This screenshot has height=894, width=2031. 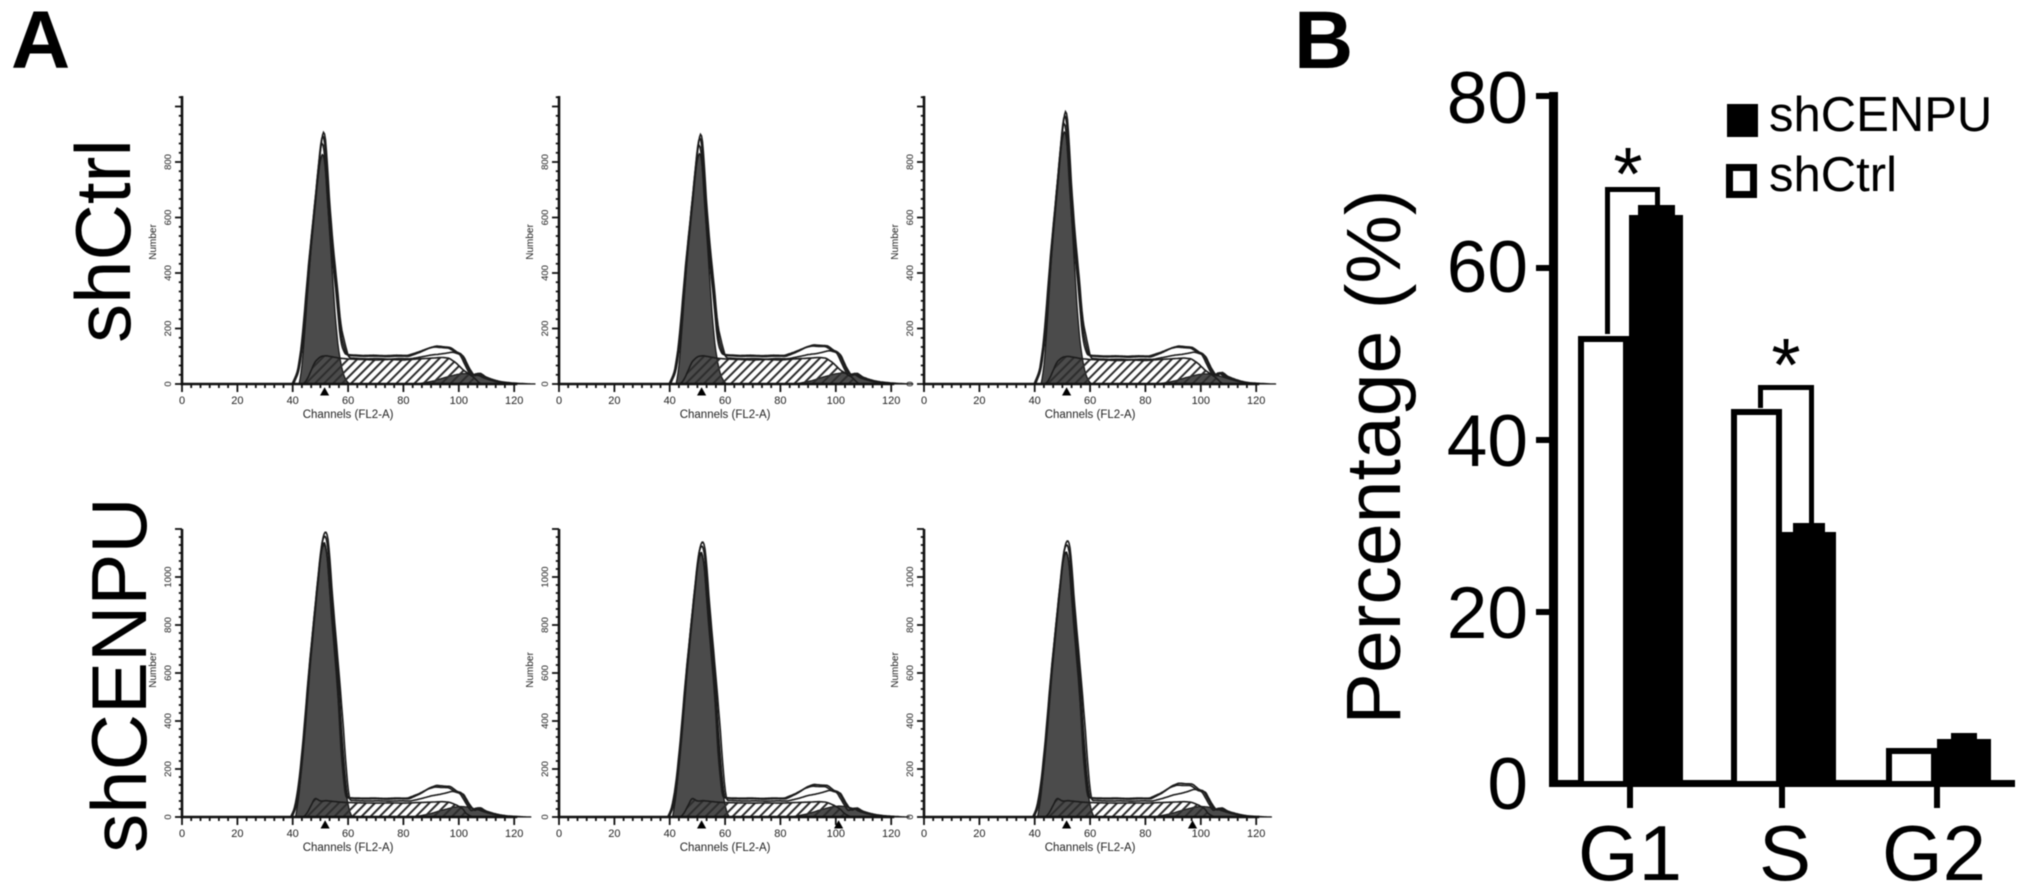 What do you see at coordinates (1374, 457) in the screenshot?
I see `svg-text: Percentage (%)` at bounding box center [1374, 457].